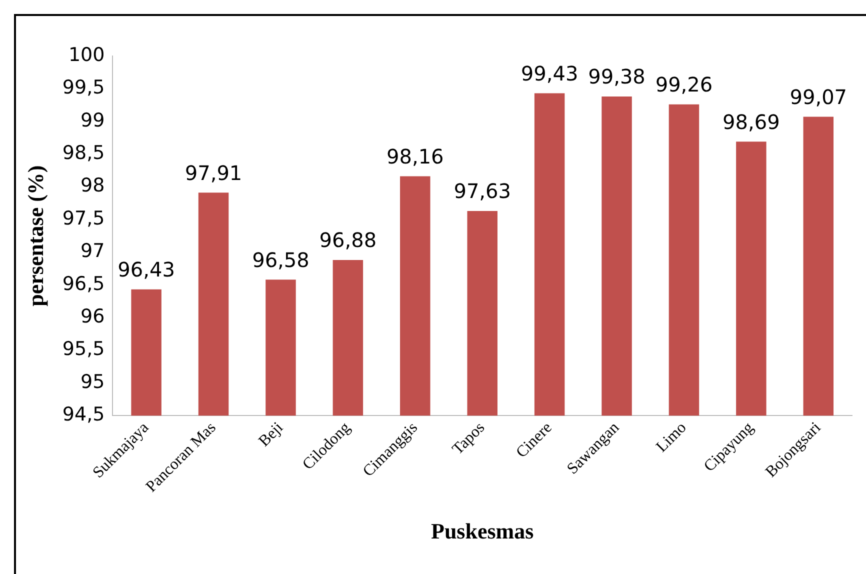  Describe the element at coordinates (819, 97) in the screenshot. I see `data-label: 99,07` at that location.